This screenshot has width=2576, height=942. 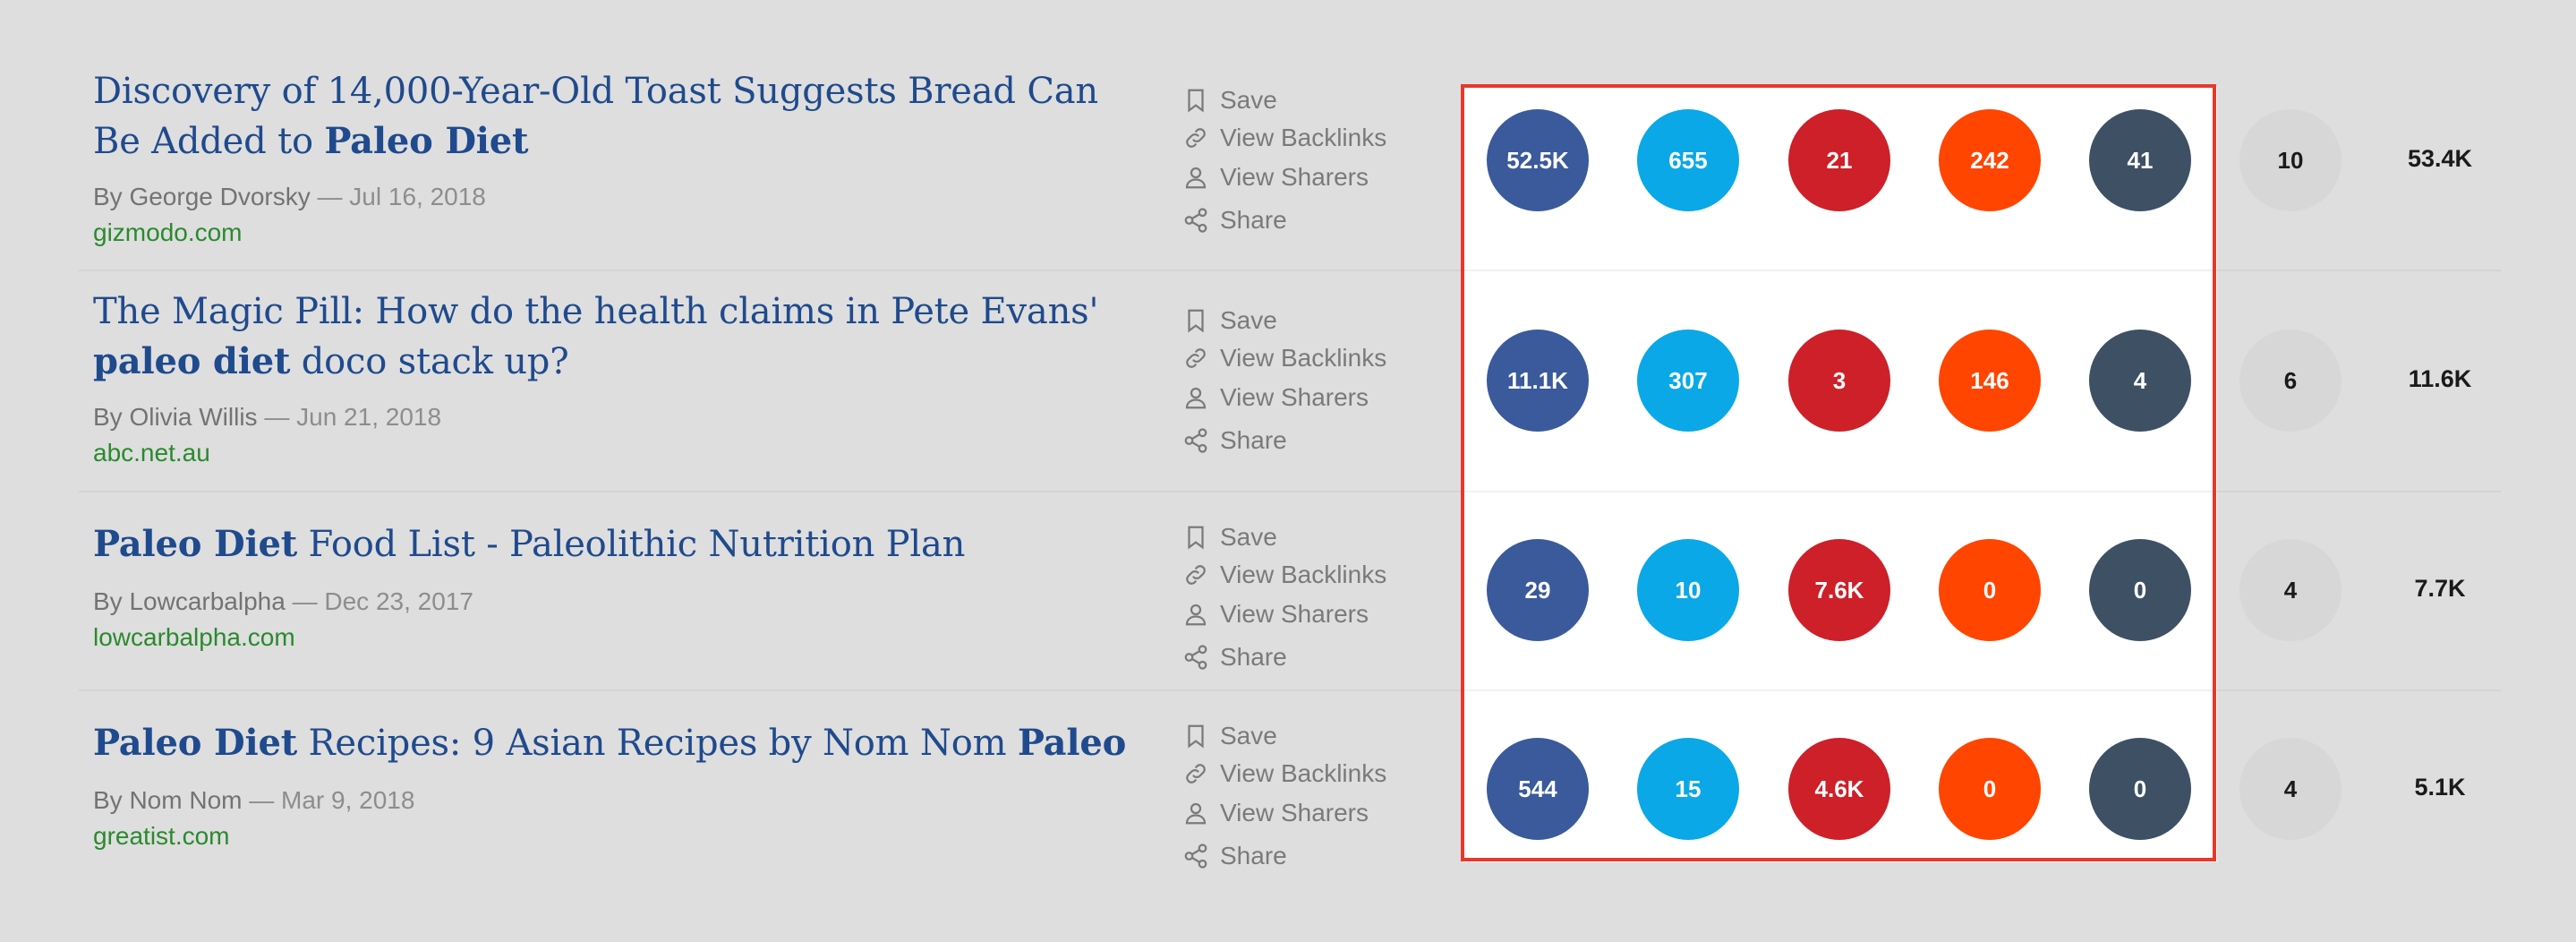 I want to click on twitter-shares-badge: 10, so click(x=1688, y=590).